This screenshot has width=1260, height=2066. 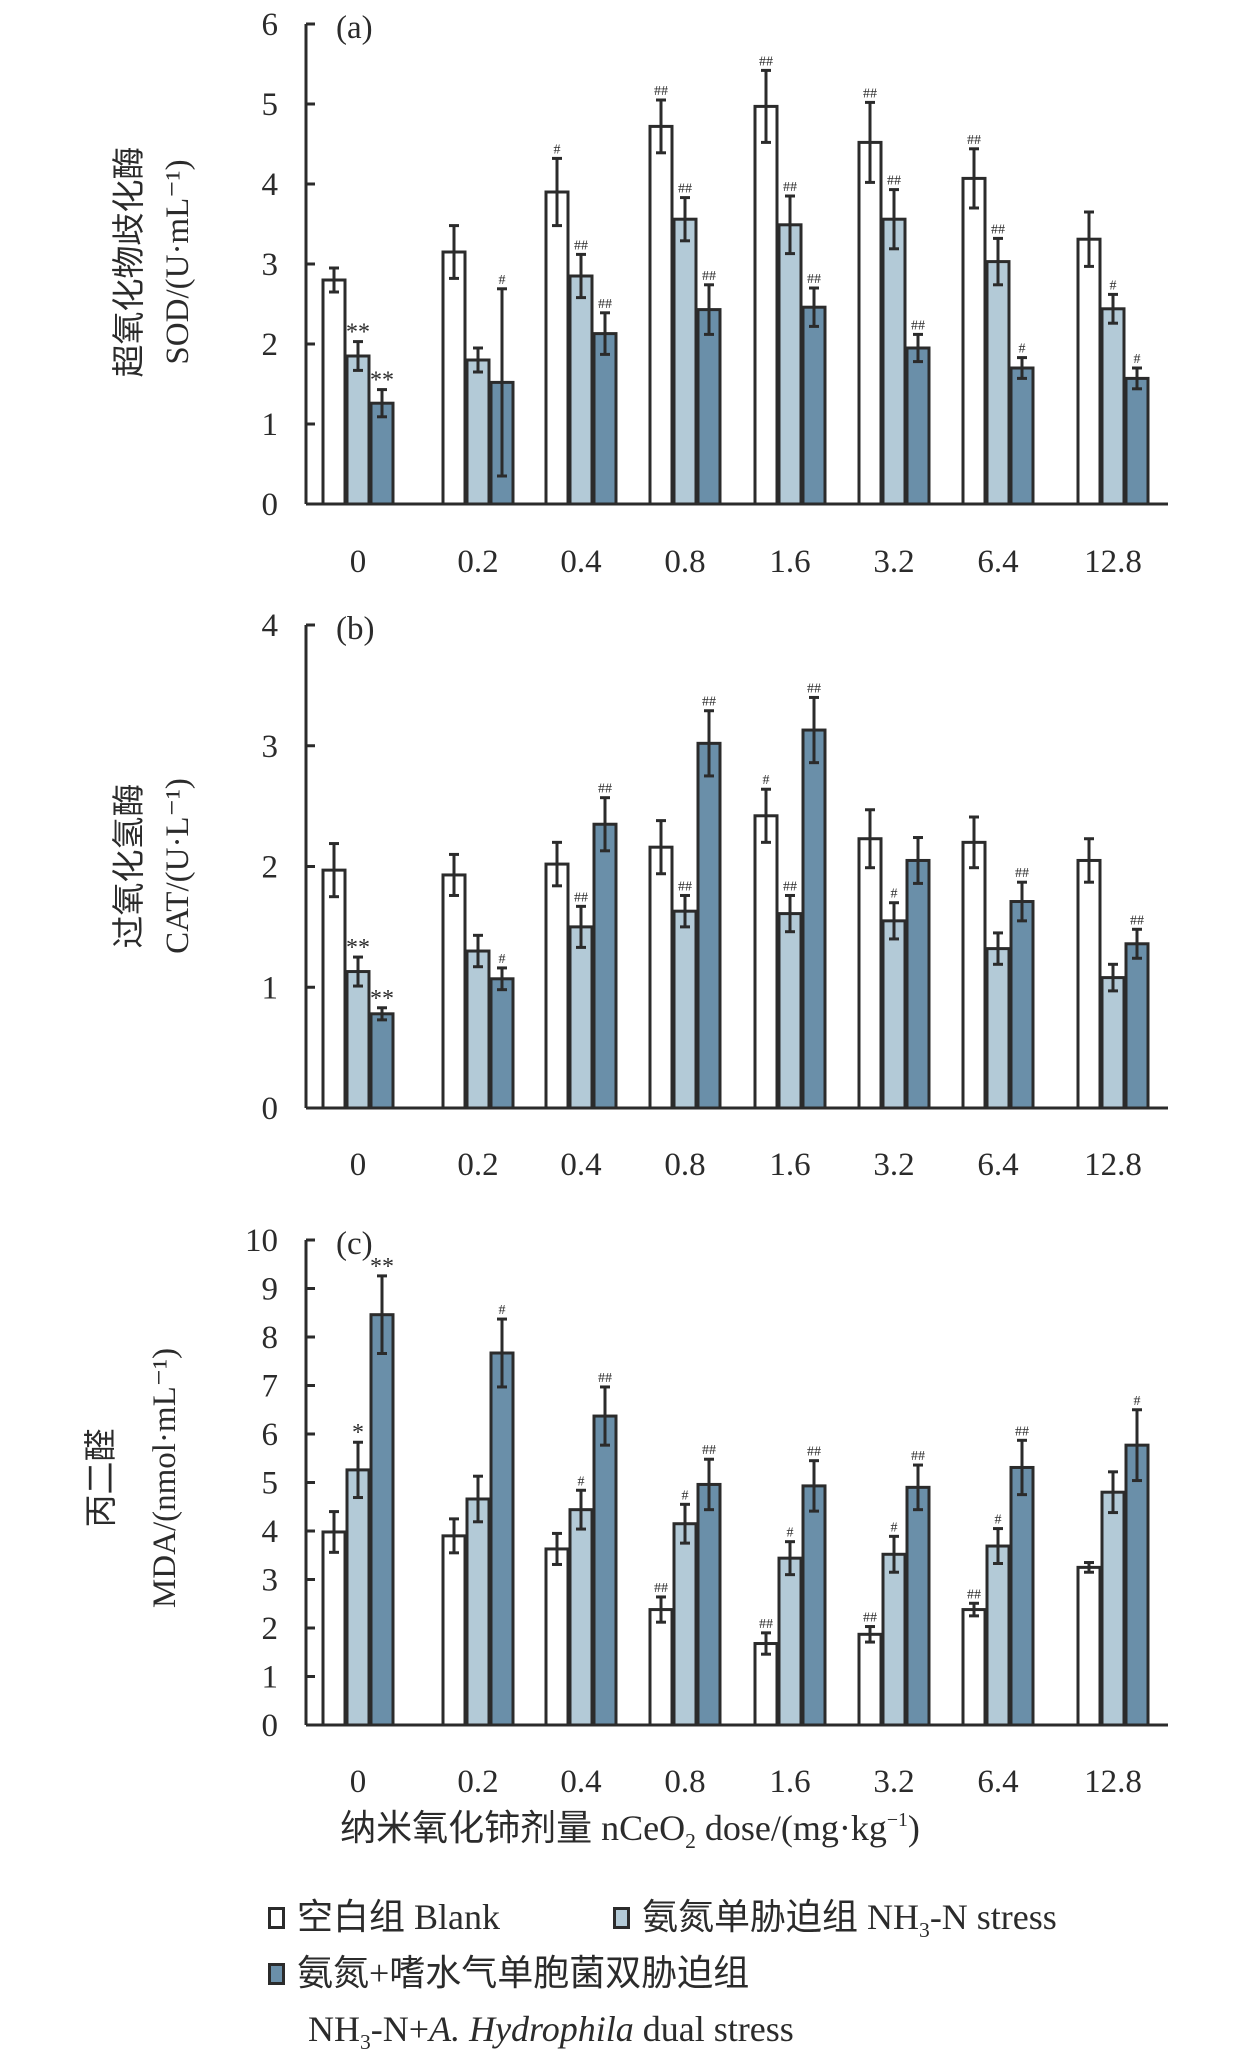 I want to click on y-axis-label-cn: 过氧化氢酶, so click(x=129, y=866).